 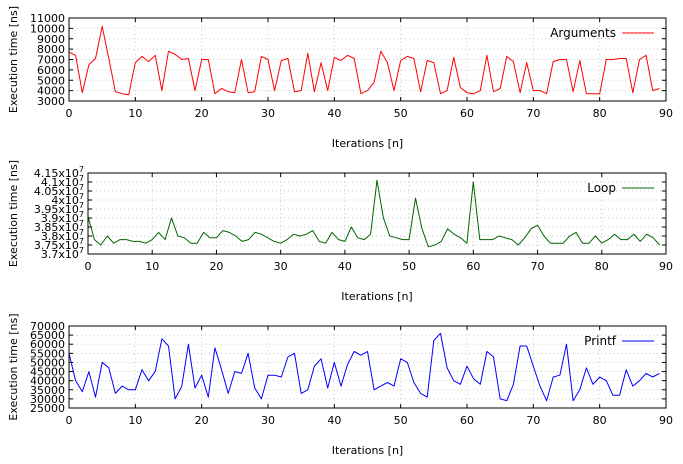 What do you see at coordinates (47, 362) in the screenshot?
I see `y-tick-label: 50000` at bounding box center [47, 362].